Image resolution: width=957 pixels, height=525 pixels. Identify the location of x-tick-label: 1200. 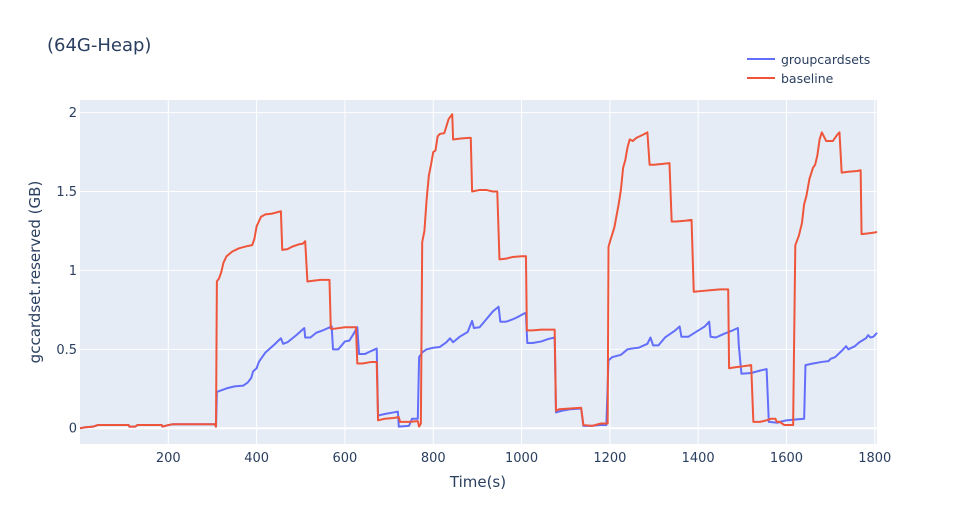
(609, 458).